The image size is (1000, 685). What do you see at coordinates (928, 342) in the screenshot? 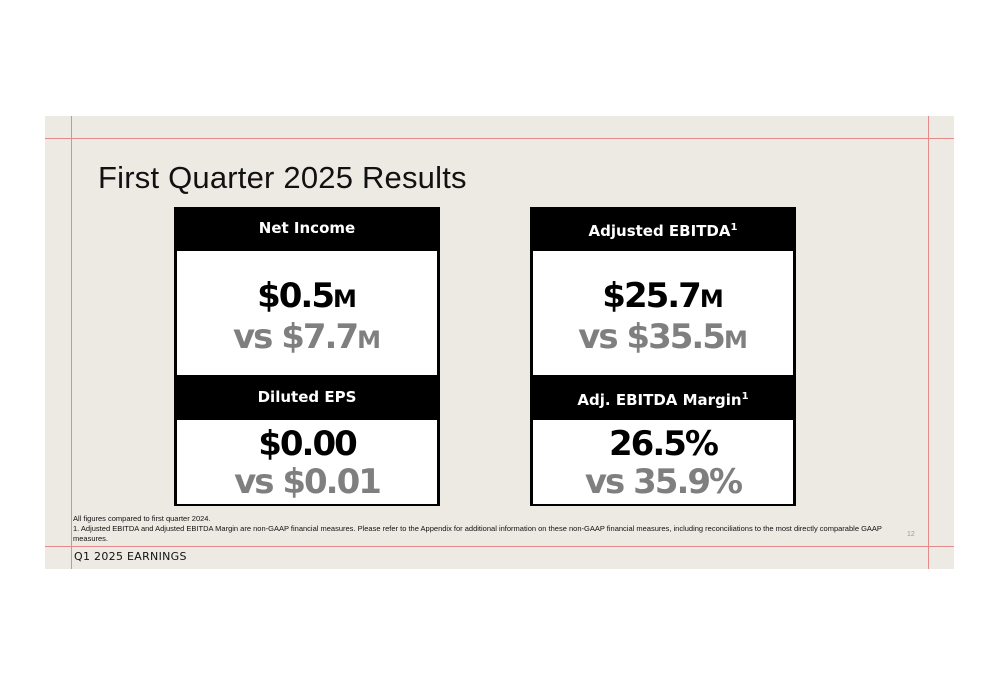
I see `guide-line-right` at bounding box center [928, 342].